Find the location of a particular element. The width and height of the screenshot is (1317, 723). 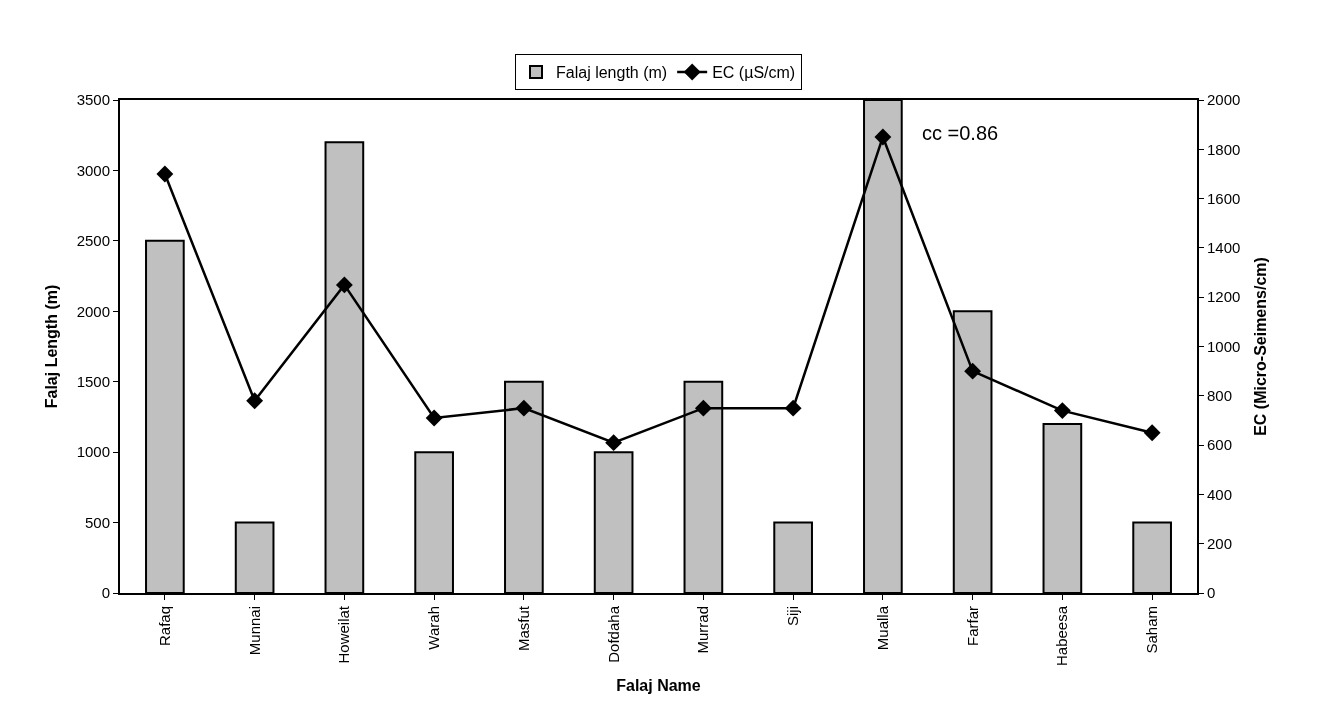

y2-tick-label: 1200 is located at coordinates (1224, 297).